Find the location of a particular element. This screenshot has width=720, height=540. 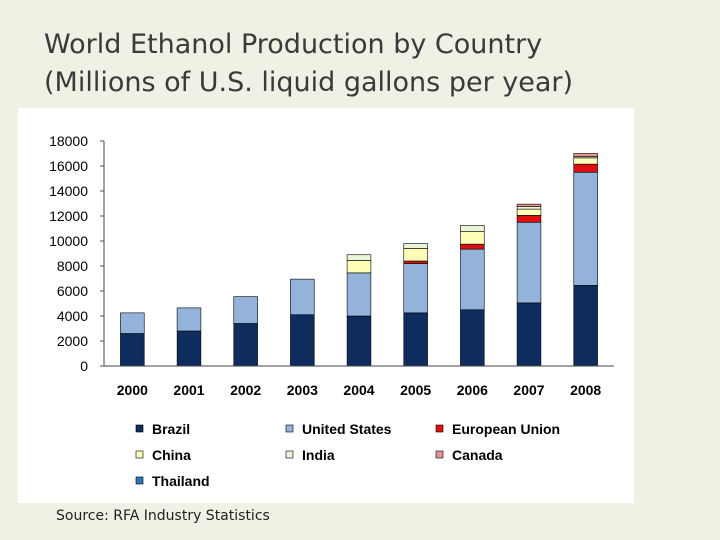

y-tick-label: 8000 is located at coordinates (72, 266).